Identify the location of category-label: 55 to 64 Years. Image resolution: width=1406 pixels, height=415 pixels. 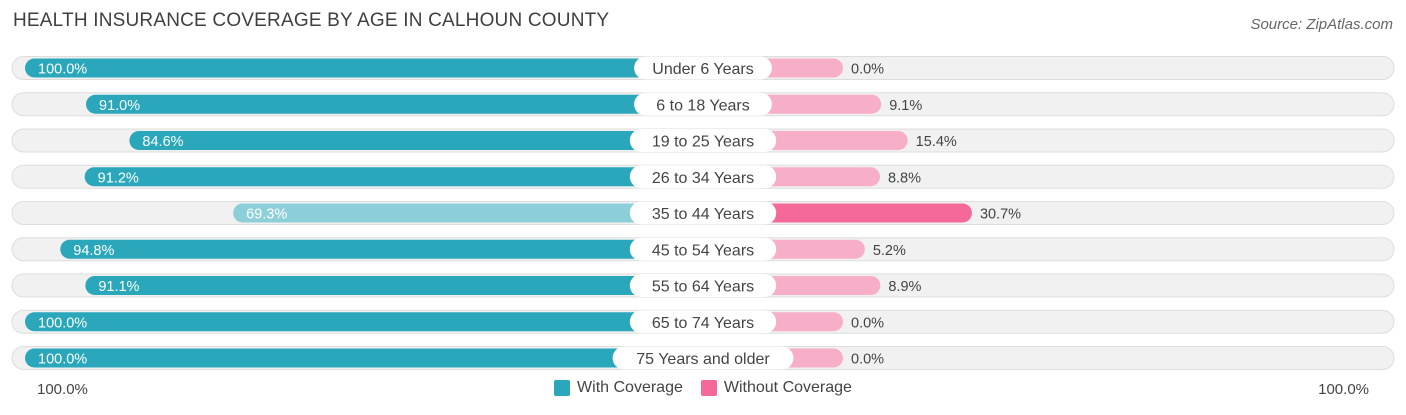
(703, 287).